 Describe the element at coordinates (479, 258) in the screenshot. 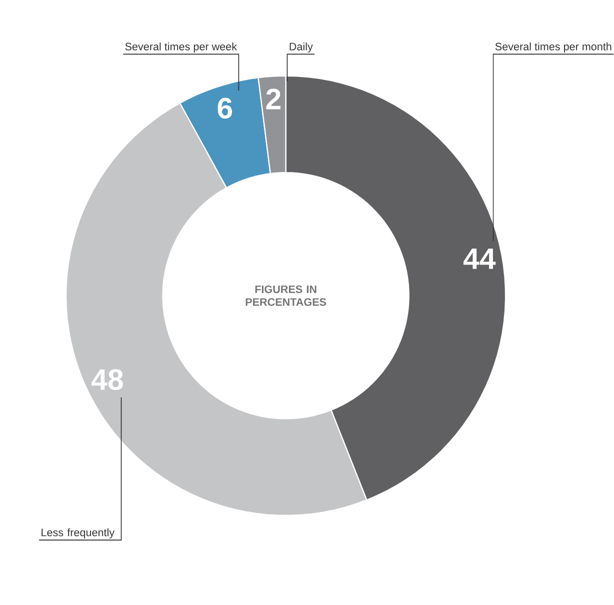

I see `data-label: 44` at that location.